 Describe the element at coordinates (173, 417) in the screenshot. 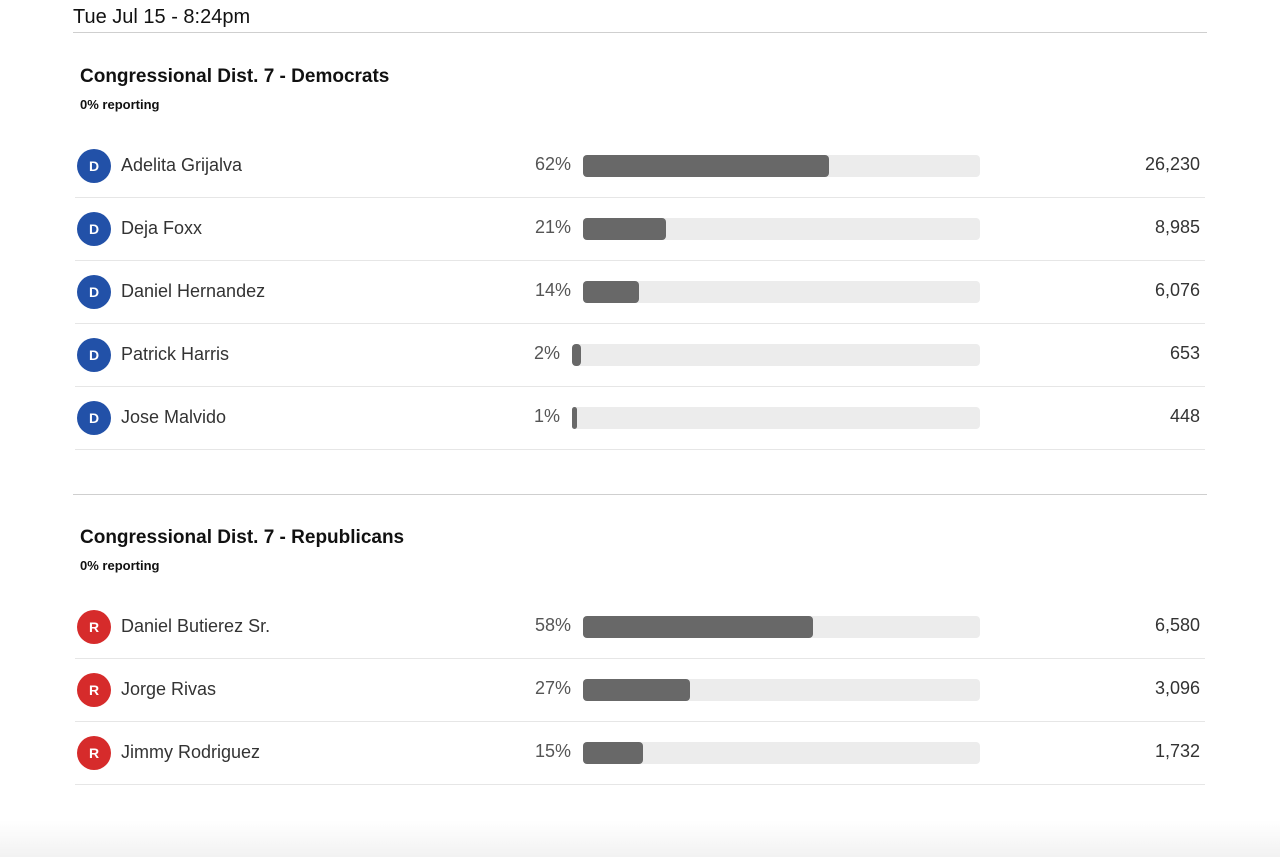

I see `candidate-name: Jose Malvido` at that location.